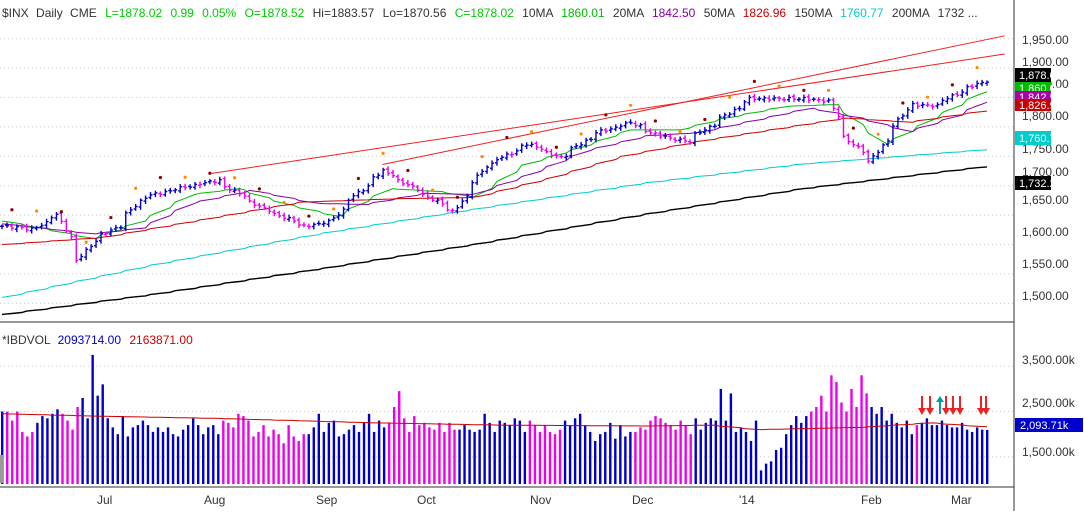 The width and height of the screenshot is (1084, 516). I want to click on ma50-badge, so click(1033, 105).